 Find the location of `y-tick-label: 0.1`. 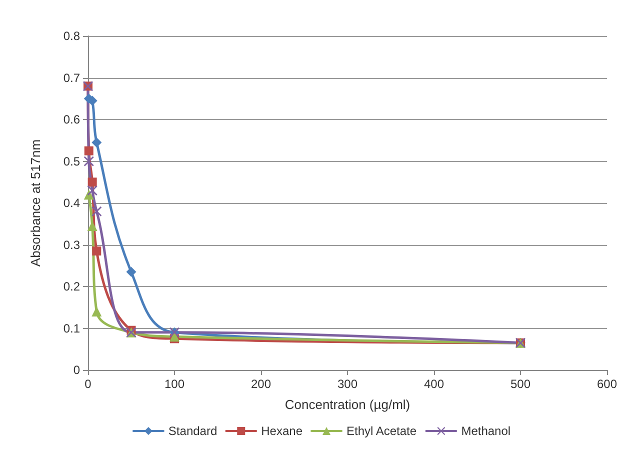

y-tick-label: 0.1 is located at coordinates (71, 328).